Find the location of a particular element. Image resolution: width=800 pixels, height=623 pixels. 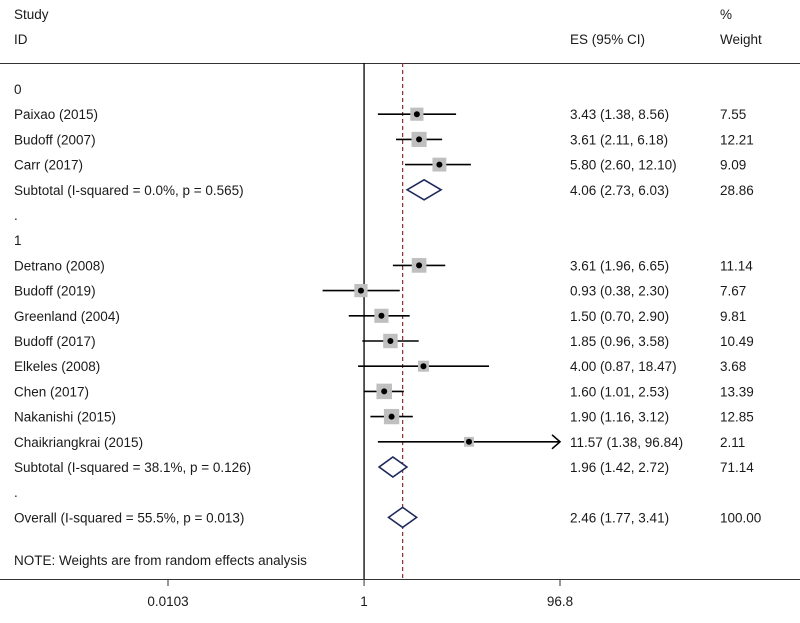

es-ci-text: 1.60 (1.01, 2.53) is located at coordinates (619, 391).